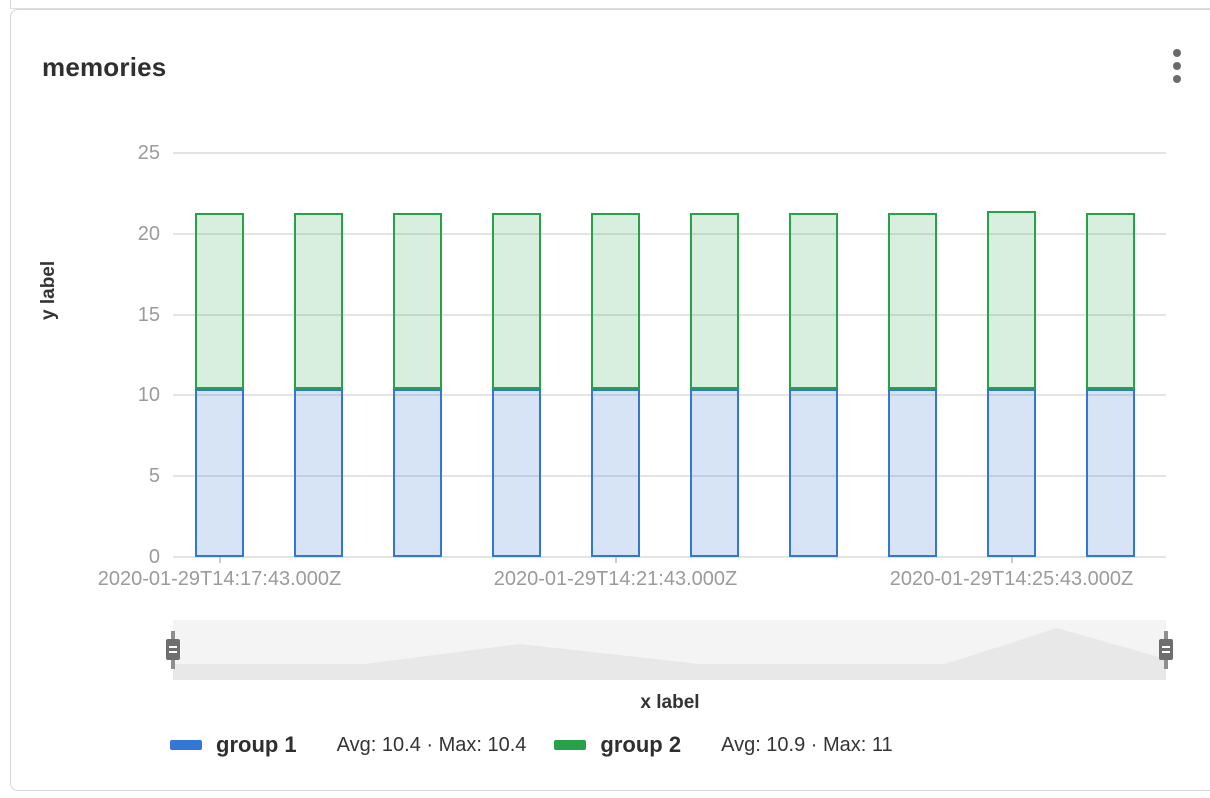 The image size is (1210, 798). I want to click on brush-left-handle, so click(173, 650).